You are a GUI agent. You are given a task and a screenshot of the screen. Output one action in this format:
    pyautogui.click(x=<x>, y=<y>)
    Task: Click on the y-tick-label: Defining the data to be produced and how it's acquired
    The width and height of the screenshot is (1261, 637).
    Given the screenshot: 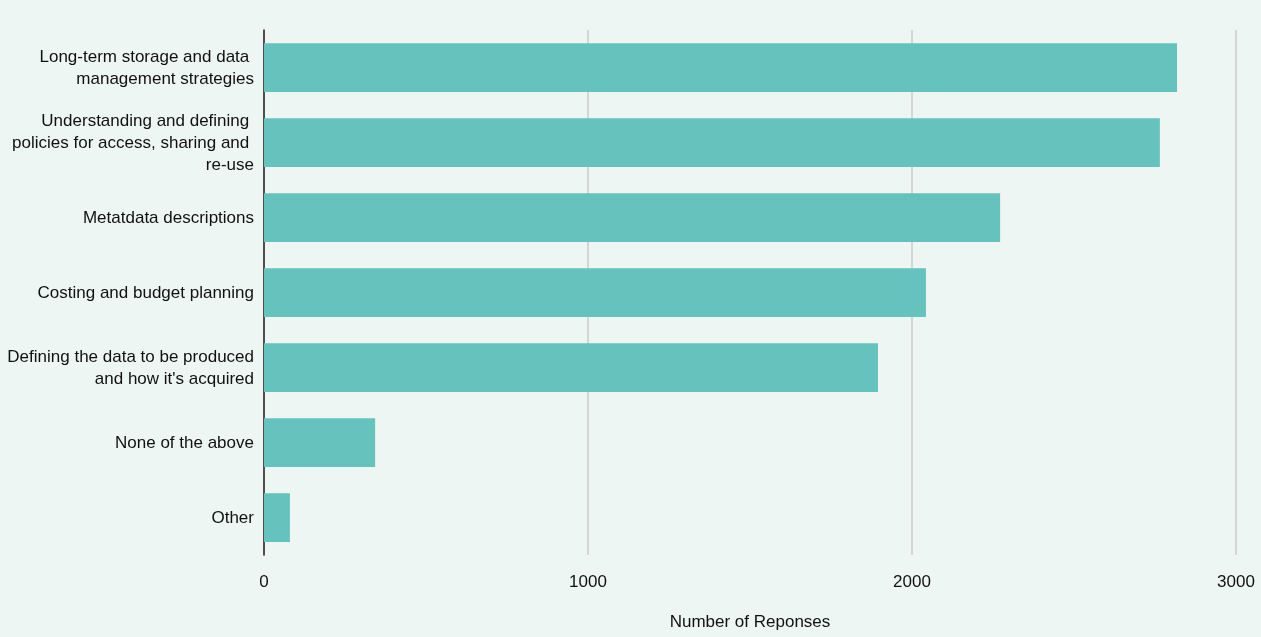 What is the action you would take?
    pyautogui.click(x=130, y=367)
    